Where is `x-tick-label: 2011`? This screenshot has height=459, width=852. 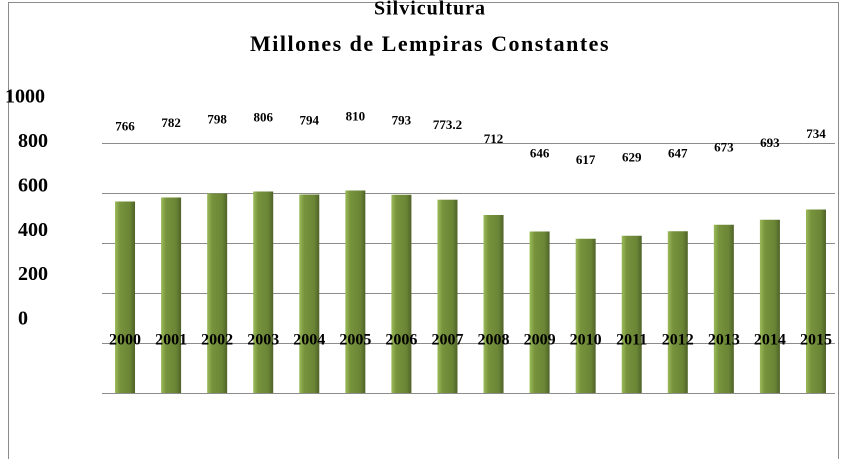
x-tick-label: 2011 is located at coordinates (631, 340).